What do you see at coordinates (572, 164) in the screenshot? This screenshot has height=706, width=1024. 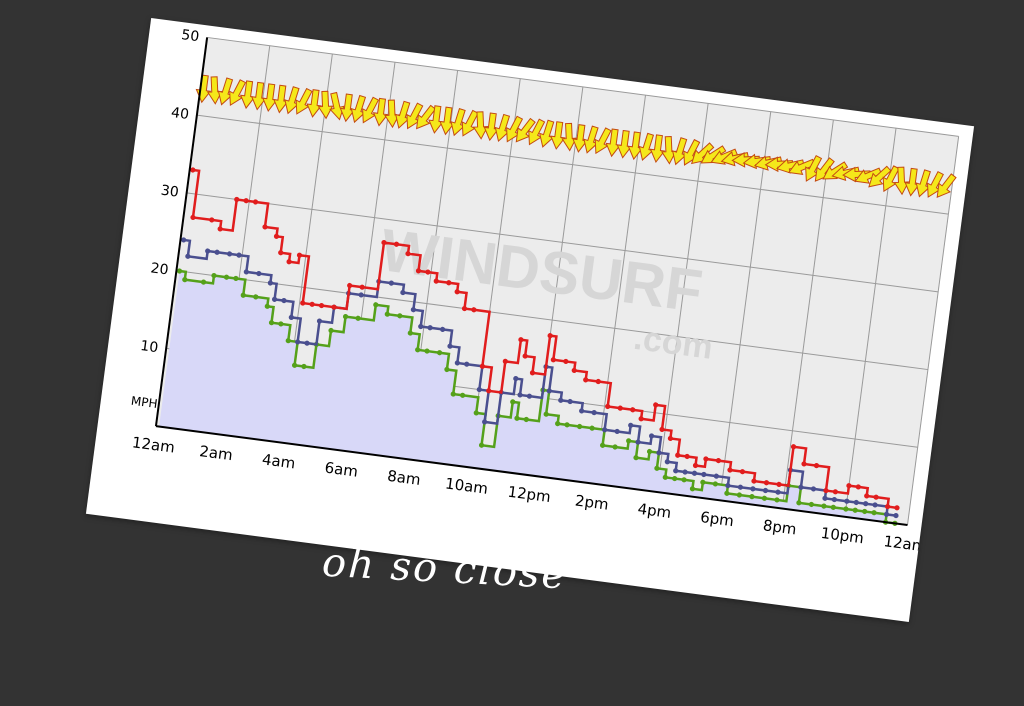 I see `grid-line-horizontal` at bounding box center [572, 164].